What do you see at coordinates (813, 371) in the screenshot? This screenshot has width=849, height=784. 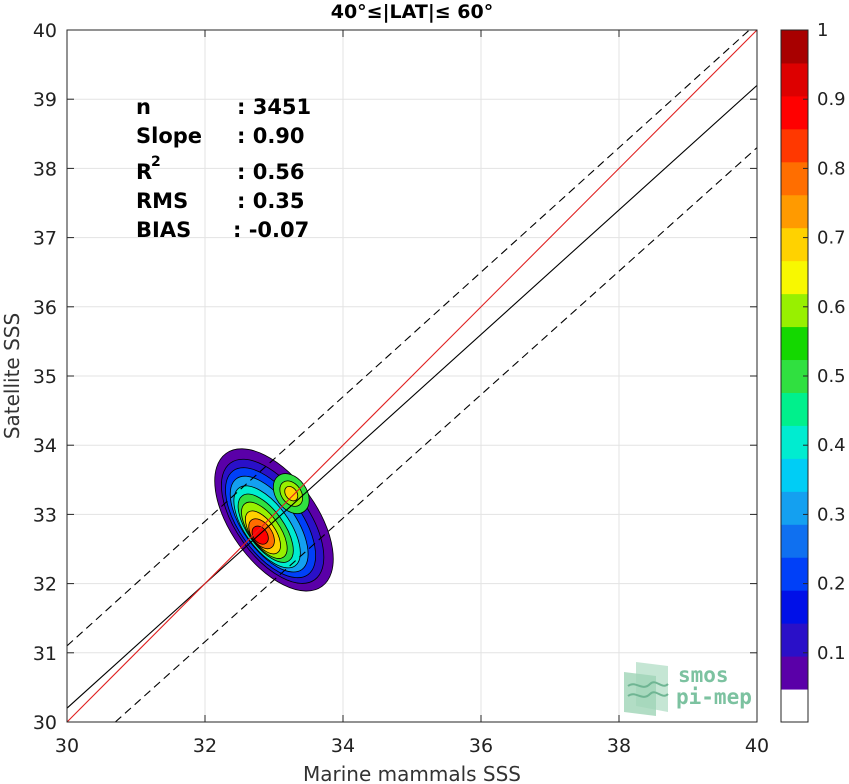 I see `colorbar: 0.1 0.2 0.3 0.4 0.5 0.6 0.7 0.8 0.9 1` at bounding box center [813, 371].